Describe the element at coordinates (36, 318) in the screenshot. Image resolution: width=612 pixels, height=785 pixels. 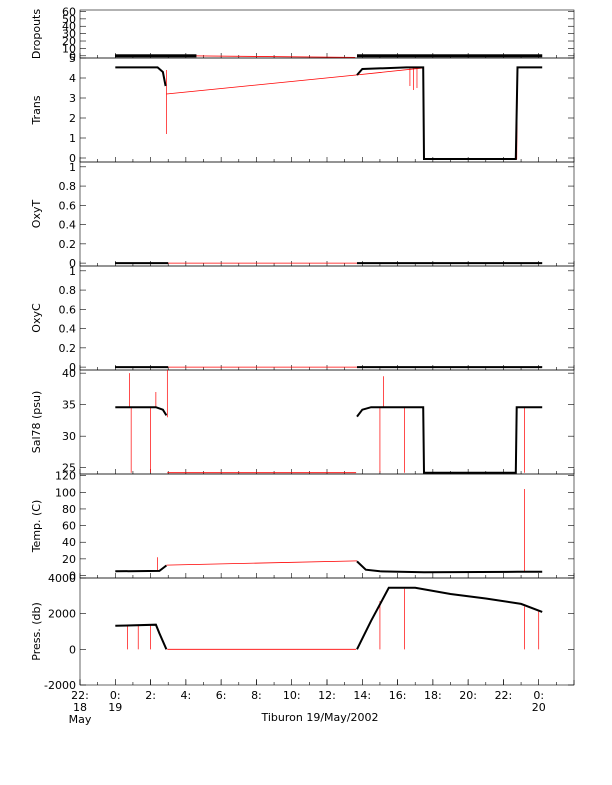
I see `y-axis-label-oxyc: OxyC` at that location.